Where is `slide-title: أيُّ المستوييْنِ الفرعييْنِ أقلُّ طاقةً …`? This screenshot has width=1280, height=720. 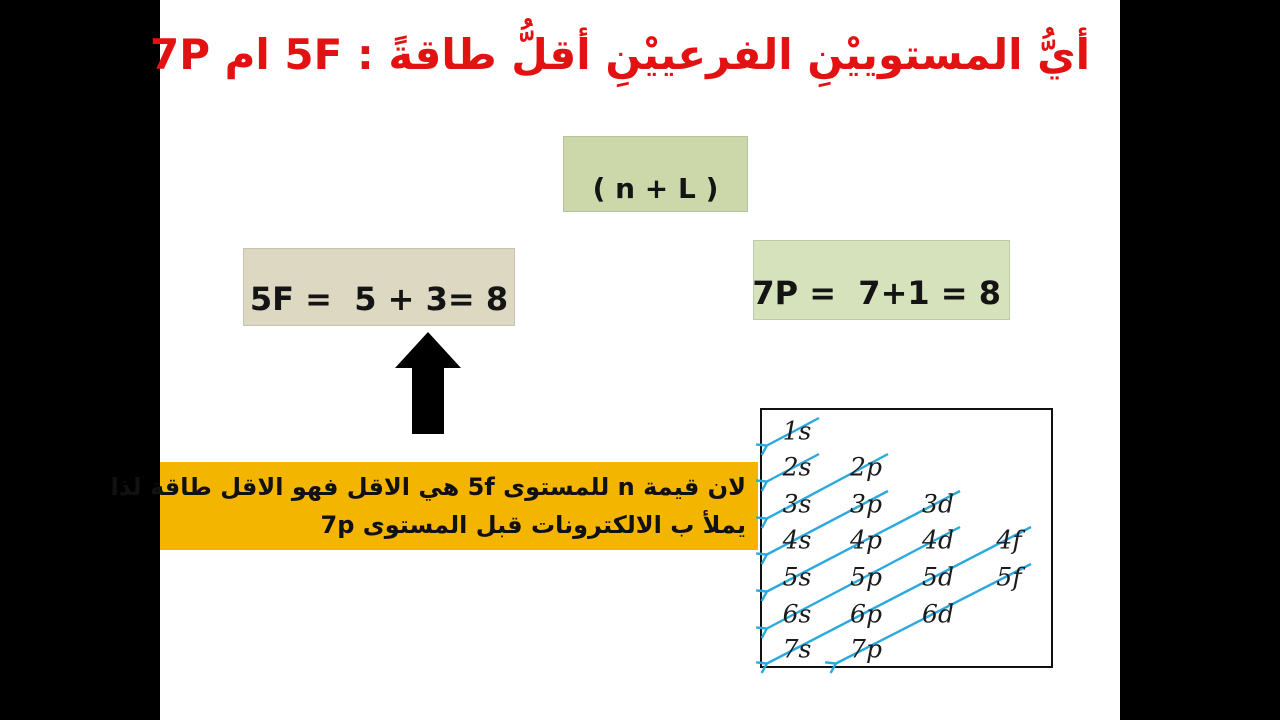 slide-title: أيُّ المستوييْنِ الفرعييْنِ أقلُّ طاقةً … is located at coordinates (619, 54).